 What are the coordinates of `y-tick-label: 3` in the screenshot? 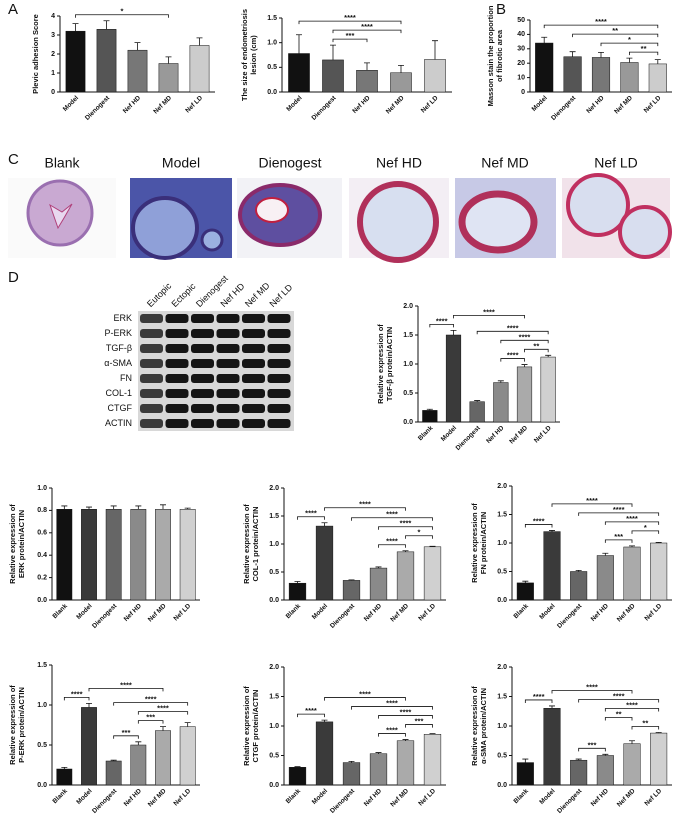 It's located at (53, 35).